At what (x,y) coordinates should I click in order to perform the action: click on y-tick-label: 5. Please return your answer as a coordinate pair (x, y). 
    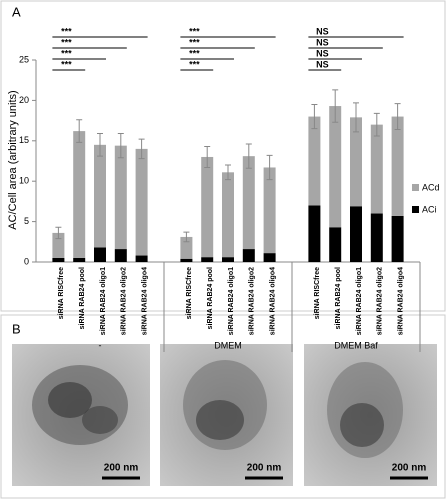
    Looking at the image, I should click on (26, 221).